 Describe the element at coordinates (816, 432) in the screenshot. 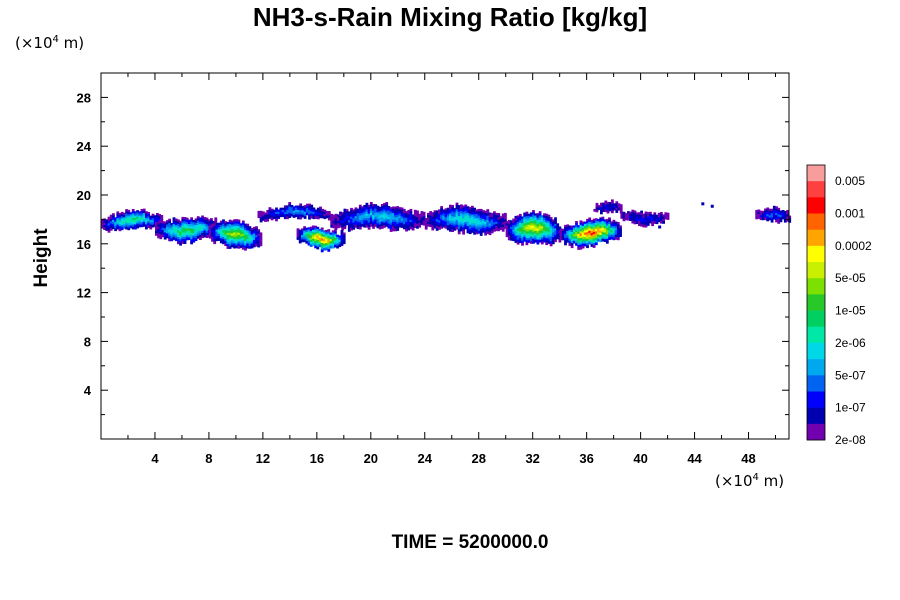

I see `colorbar-swatch` at that location.